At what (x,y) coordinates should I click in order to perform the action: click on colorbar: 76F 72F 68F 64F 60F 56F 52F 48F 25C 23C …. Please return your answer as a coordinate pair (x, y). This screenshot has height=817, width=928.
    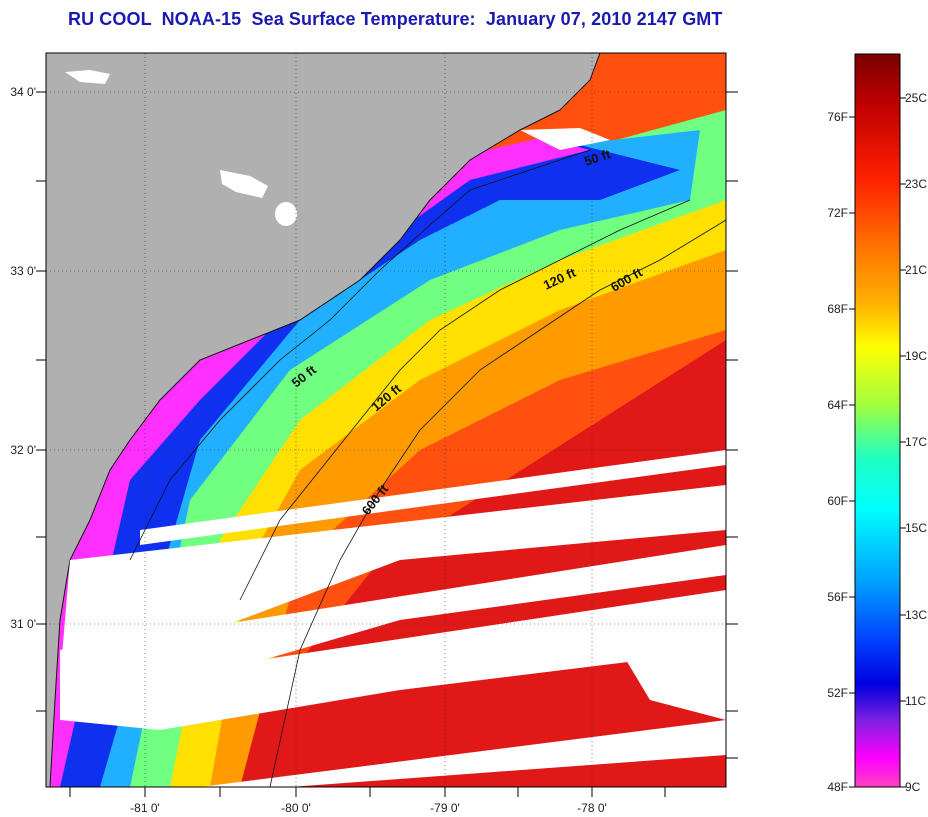
    Looking at the image, I should click on (877, 423).